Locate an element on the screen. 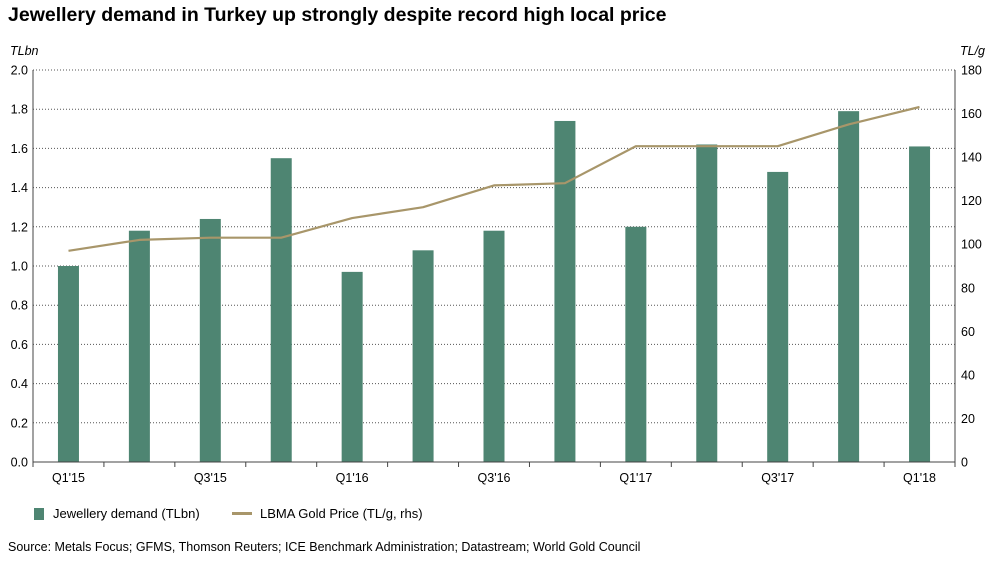 Image resolution: width=996 pixels, height=564 pixels. y-left-tick-label: 0.0 is located at coordinates (19, 463).